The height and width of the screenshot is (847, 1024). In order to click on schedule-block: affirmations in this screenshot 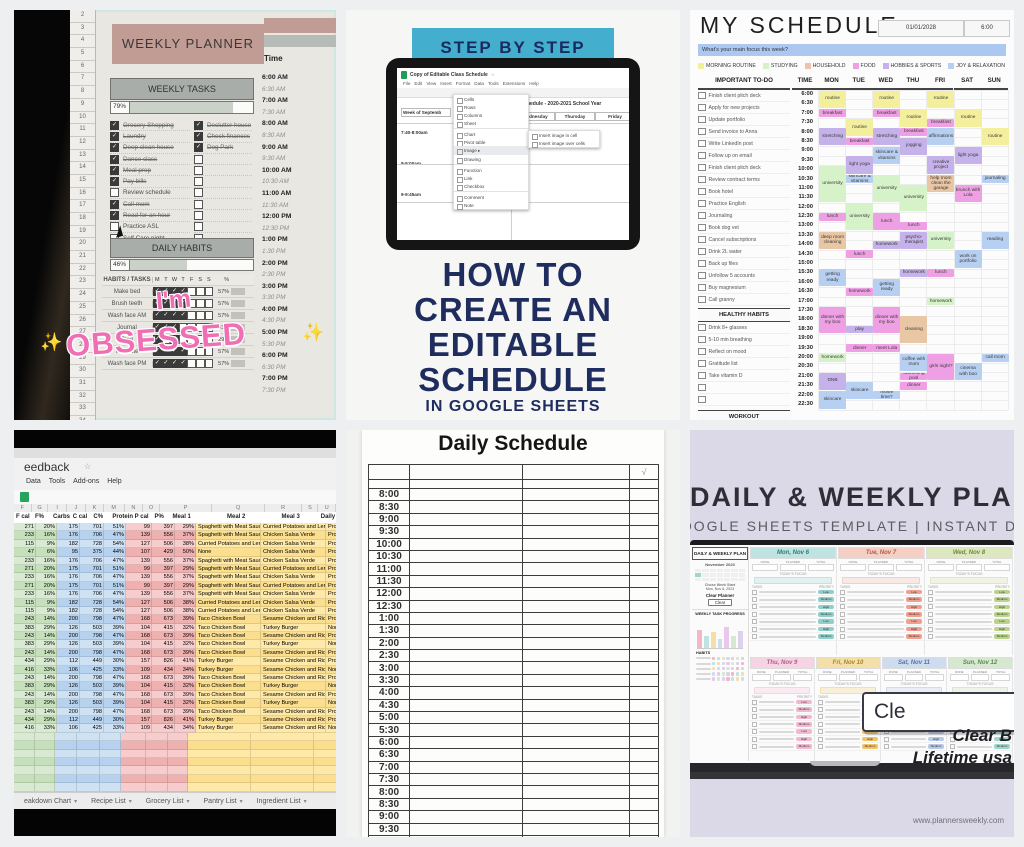, I will do `click(941, 137)`.